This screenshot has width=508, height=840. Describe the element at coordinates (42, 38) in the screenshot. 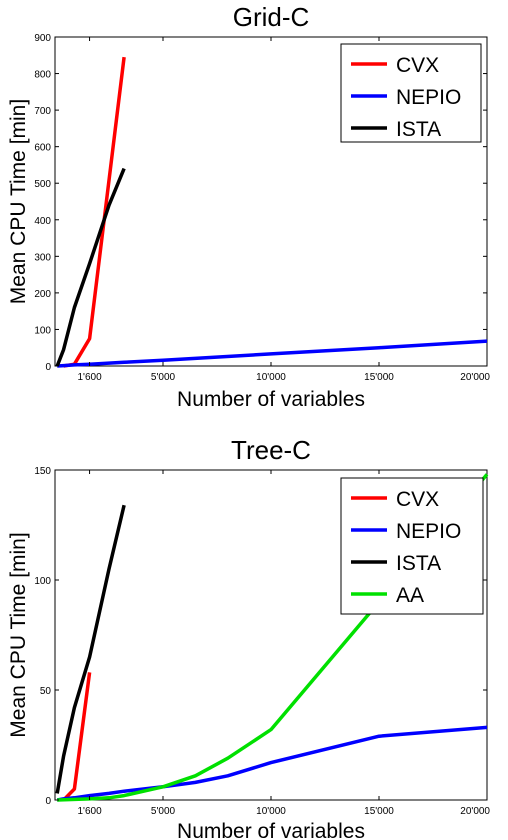

I see `y-tick-label: 900` at that location.